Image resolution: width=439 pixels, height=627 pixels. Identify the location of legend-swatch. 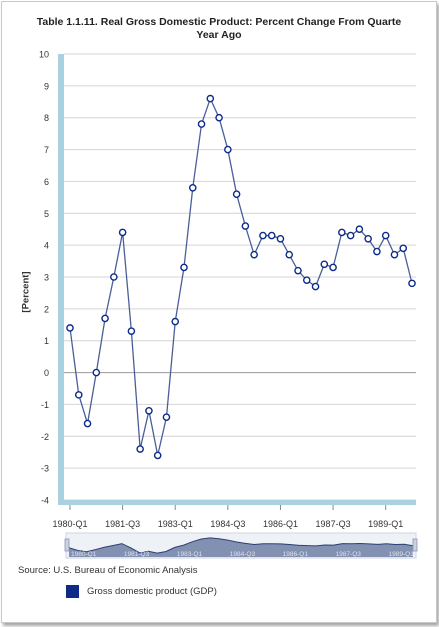
(72, 591).